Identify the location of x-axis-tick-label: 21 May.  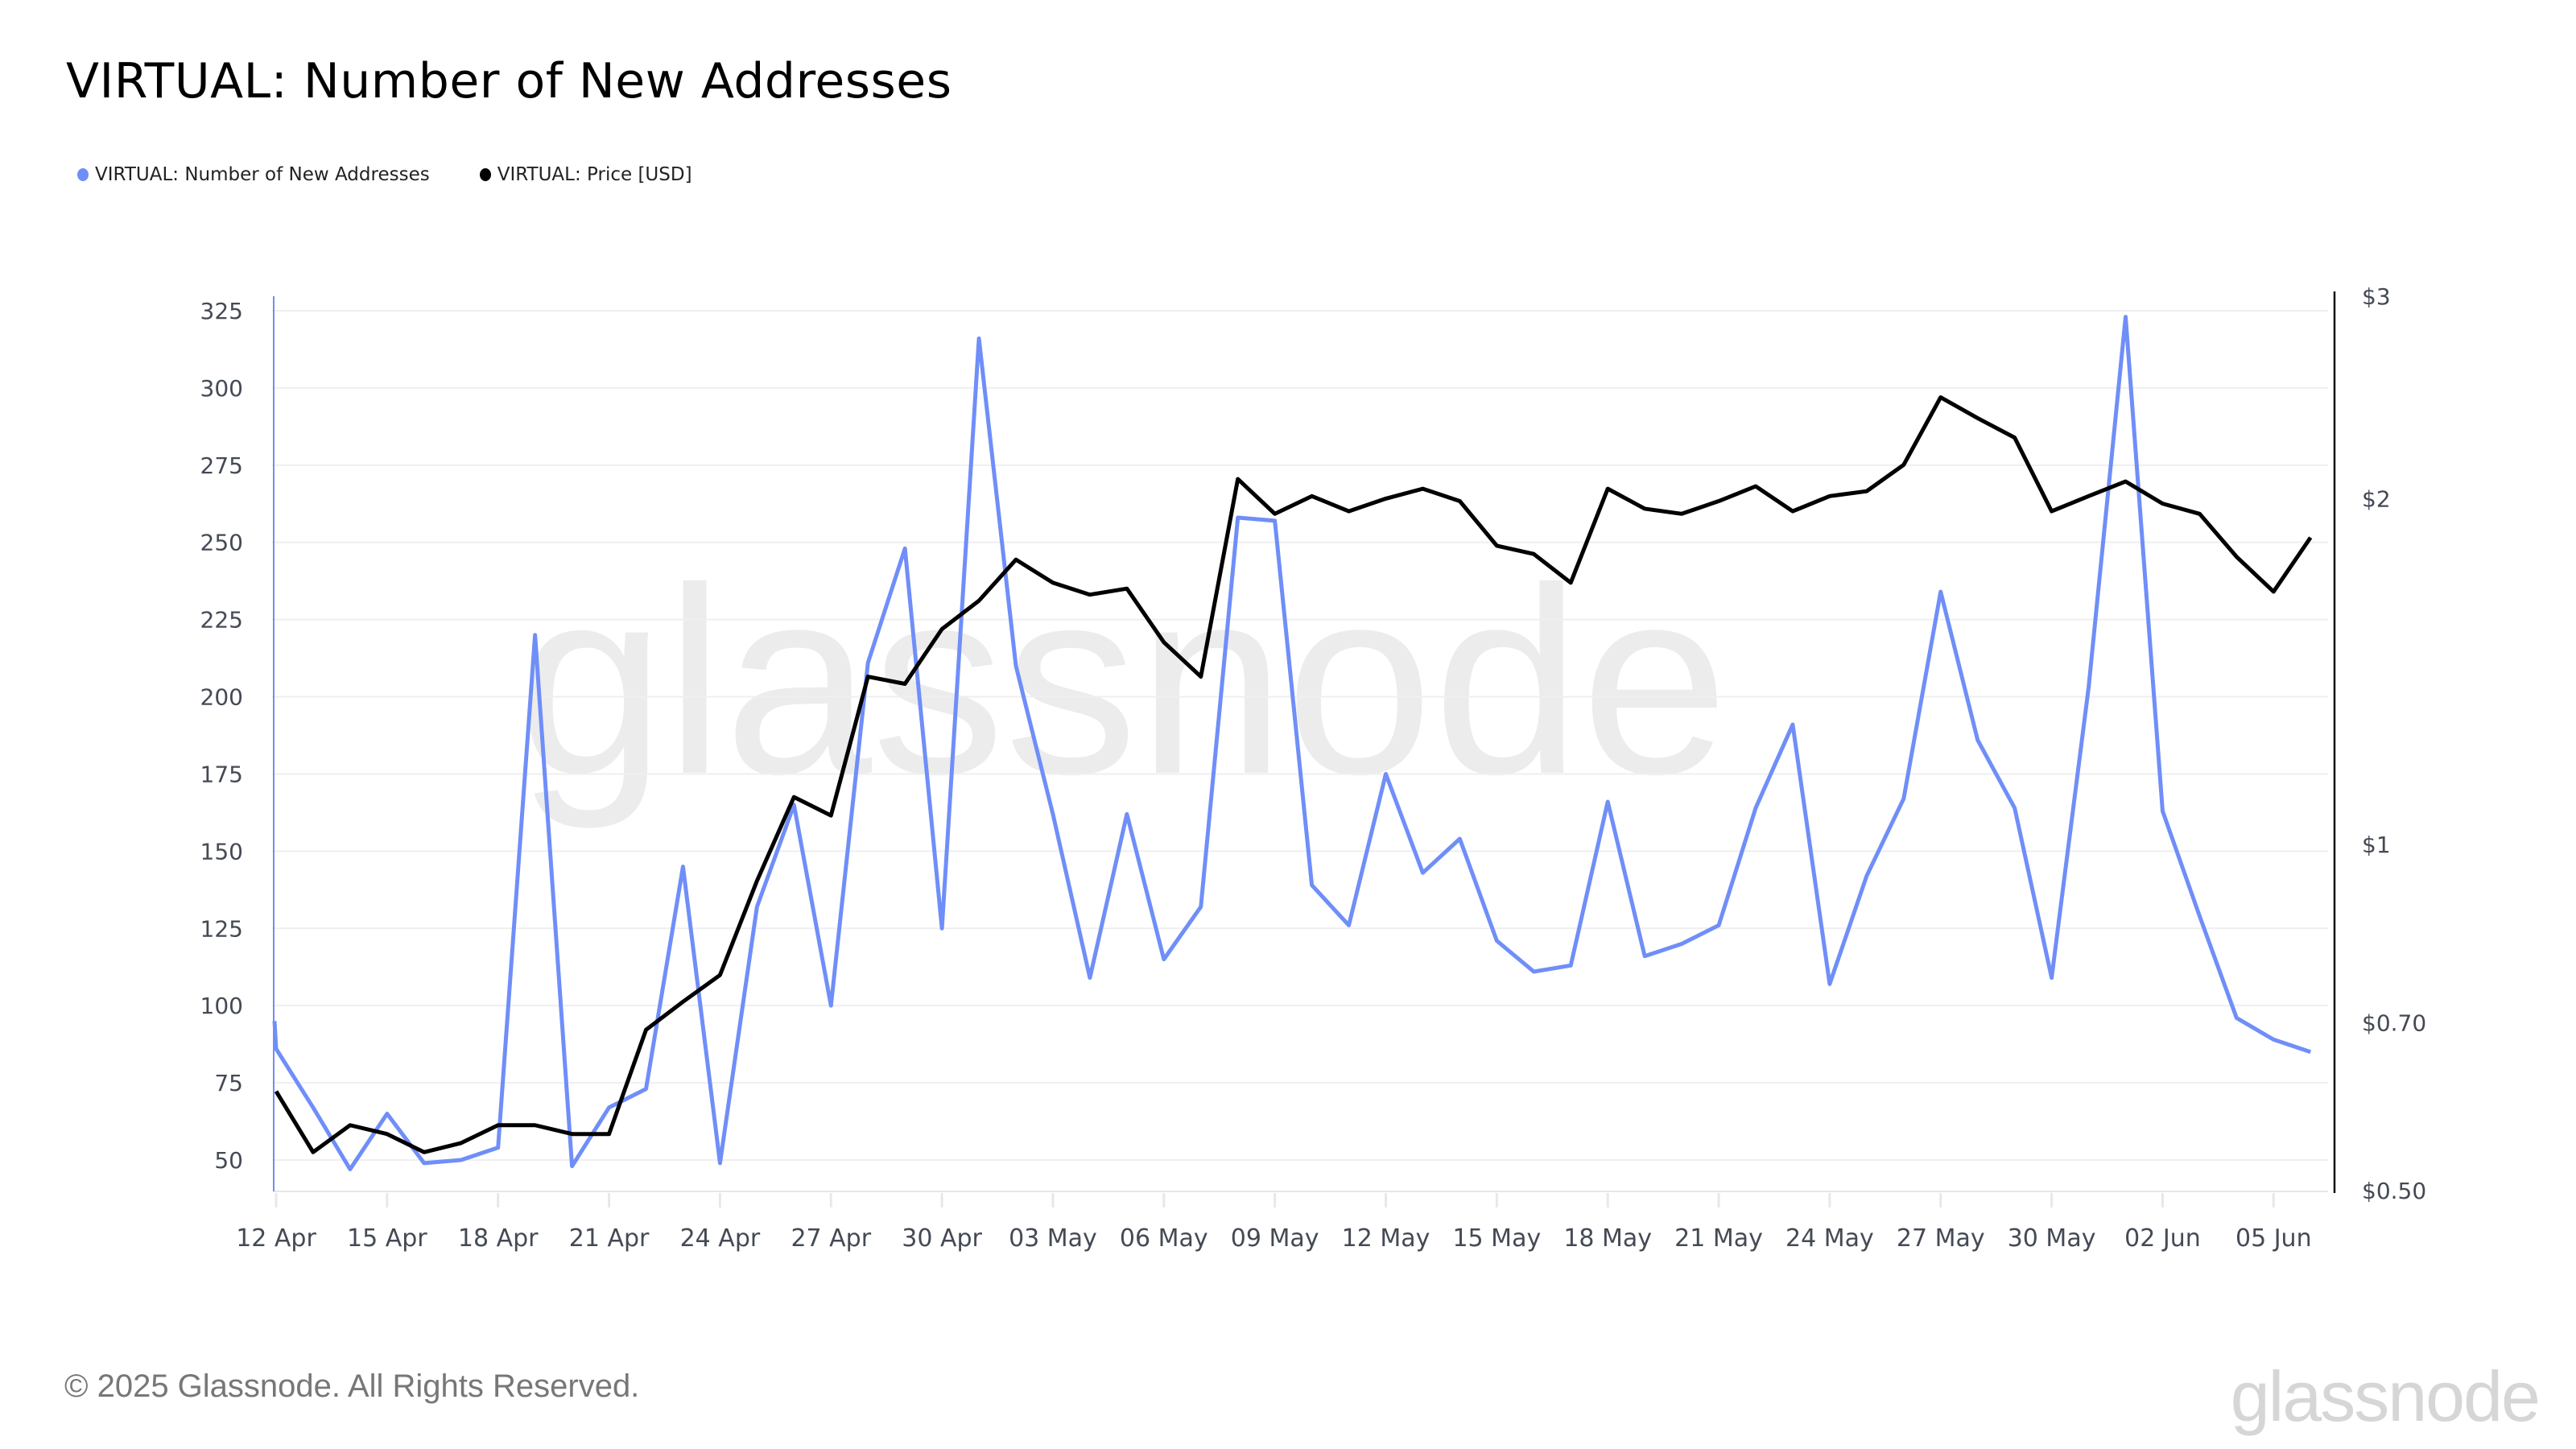
(1718, 1238).